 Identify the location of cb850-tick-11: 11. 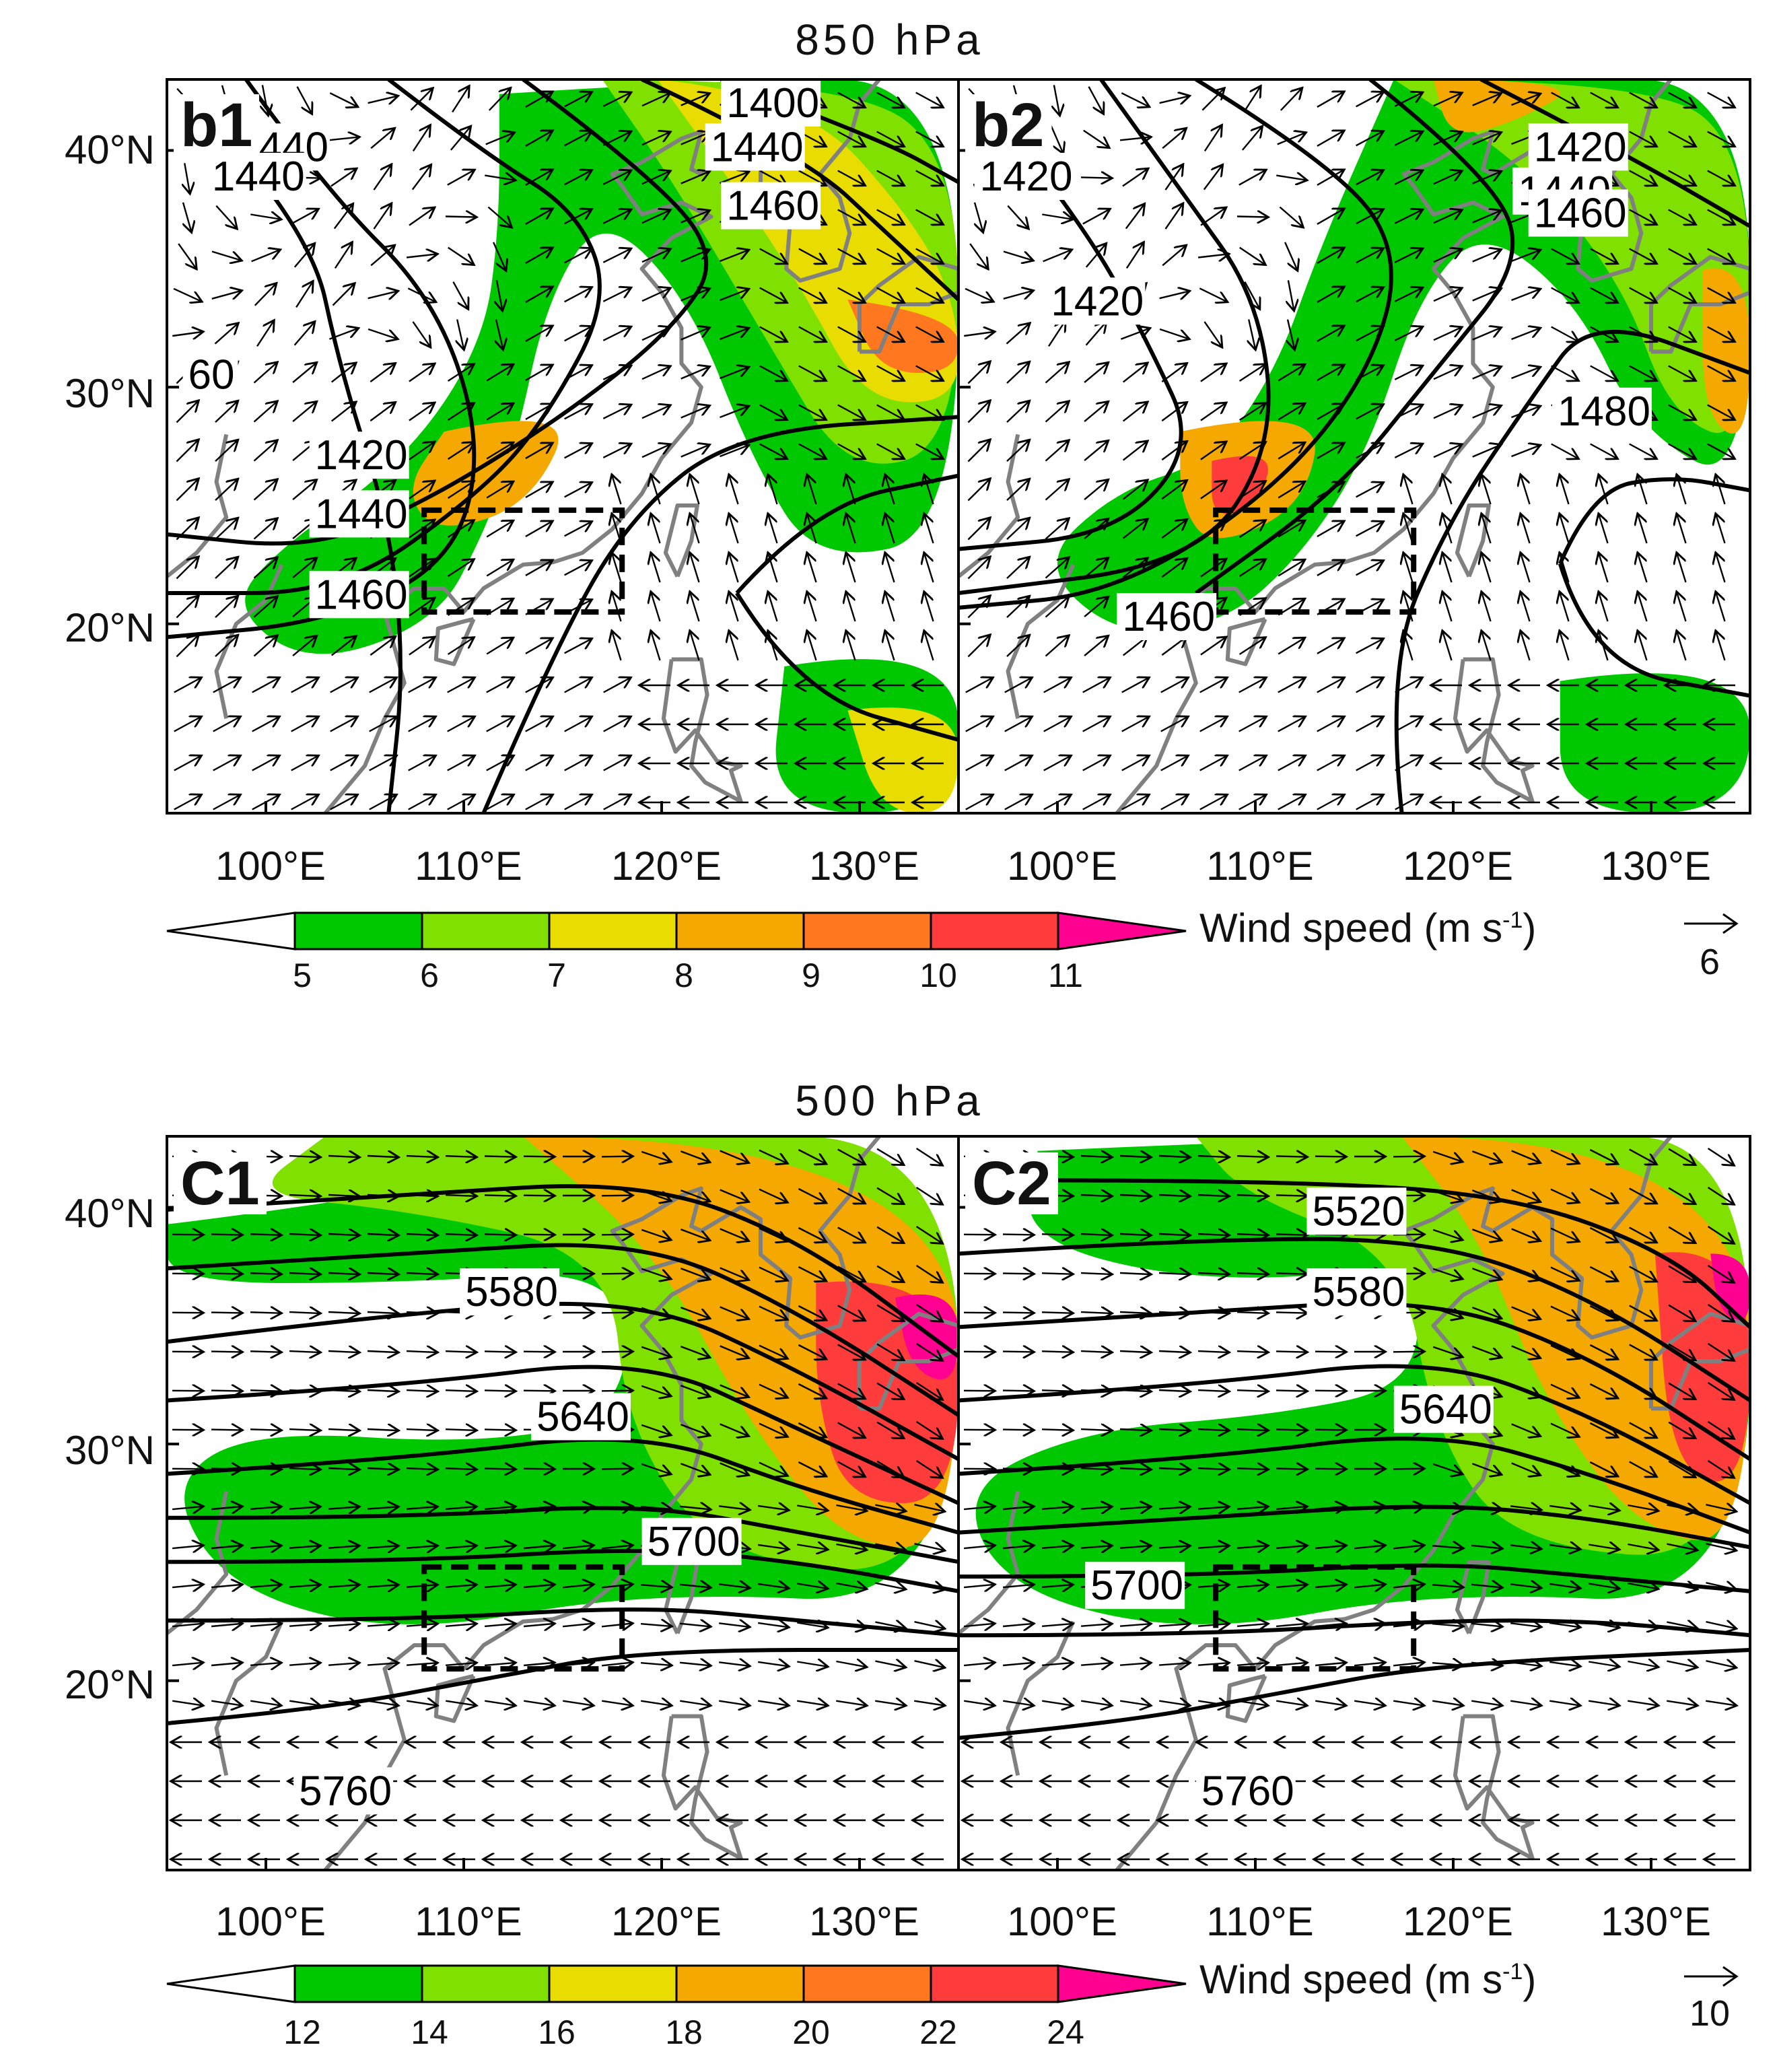
(1065, 975).